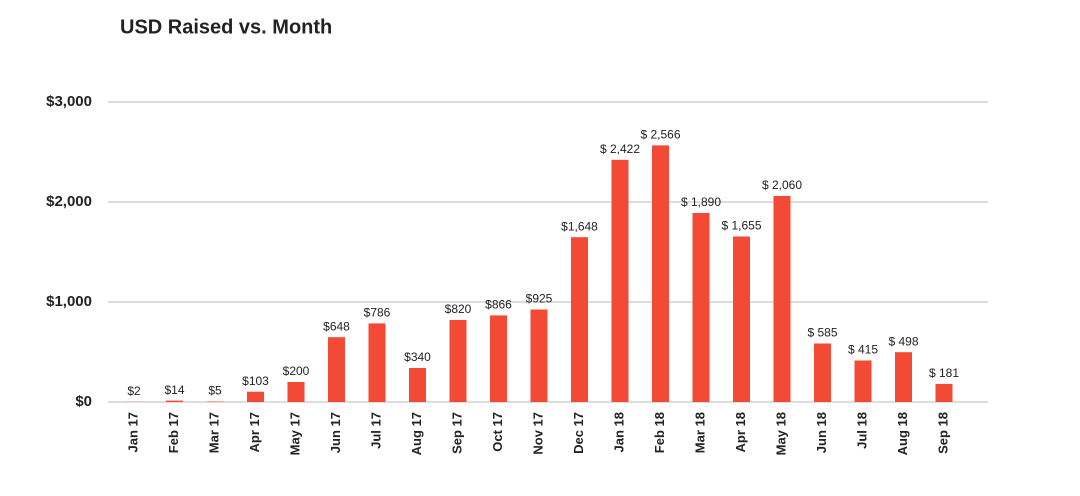 The height and width of the screenshot is (496, 1080). What do you see at coordinates (780, 433) in the screenshot?
I see `x-tick-label: May 18` at bounding box center [780, 433].